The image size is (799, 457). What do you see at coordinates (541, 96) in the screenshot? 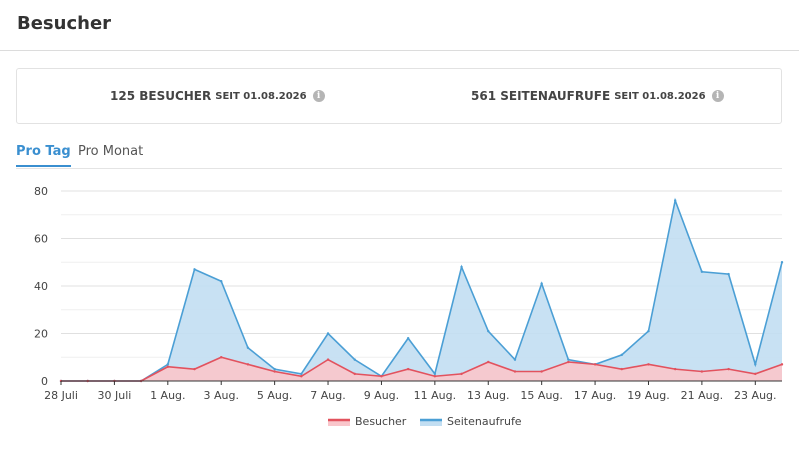
I see `pageviews-count: 561 SEITENAUFRUFE` at bounding box center [541, 96].